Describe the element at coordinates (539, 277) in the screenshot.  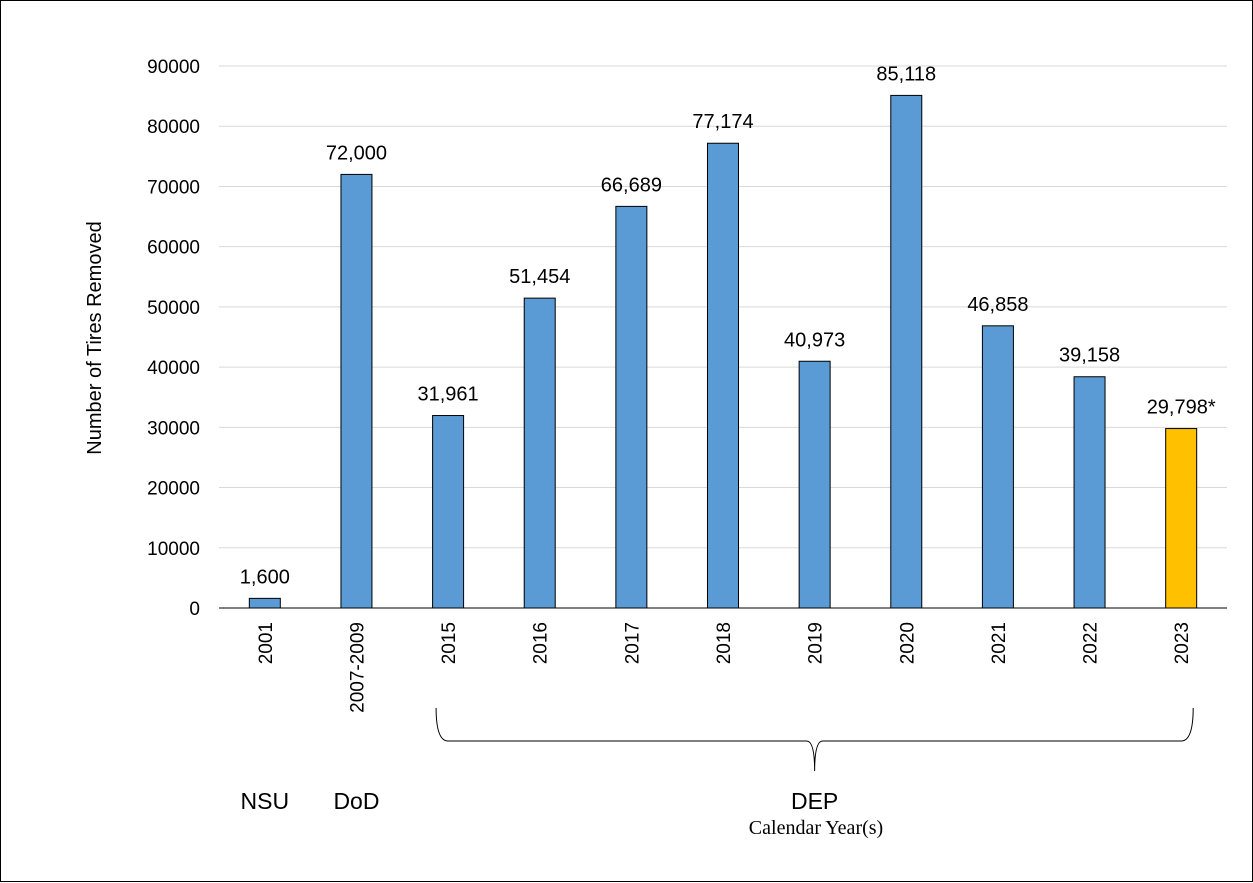
I see `data-label-2016: 51,454` at that location.